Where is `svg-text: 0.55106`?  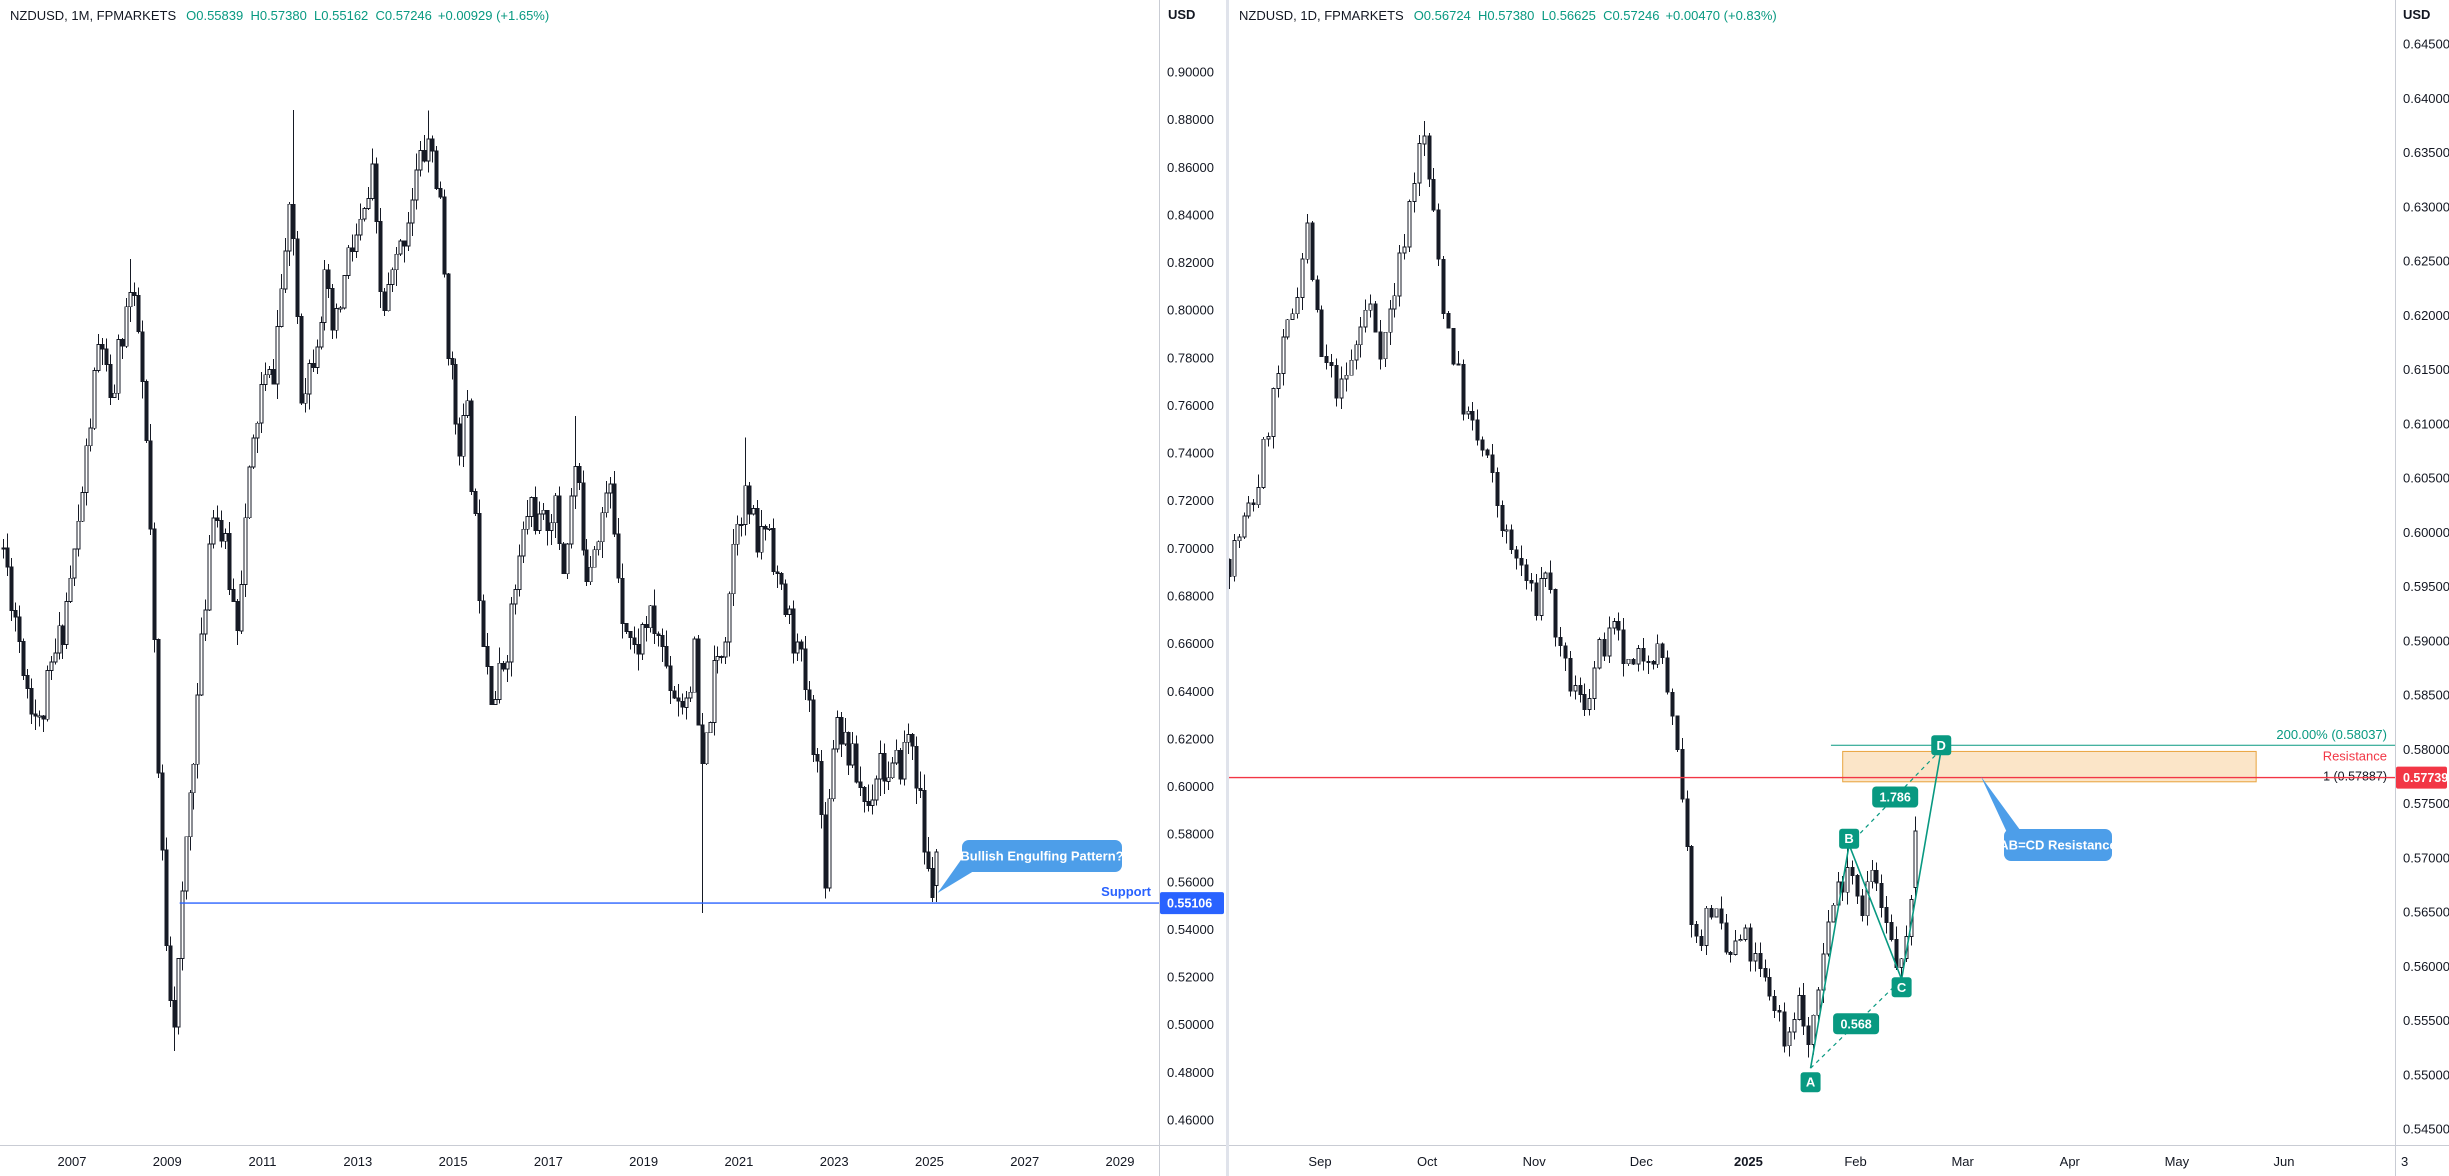
svg-text: 0.55106 is located at coordinates (1189, 904).